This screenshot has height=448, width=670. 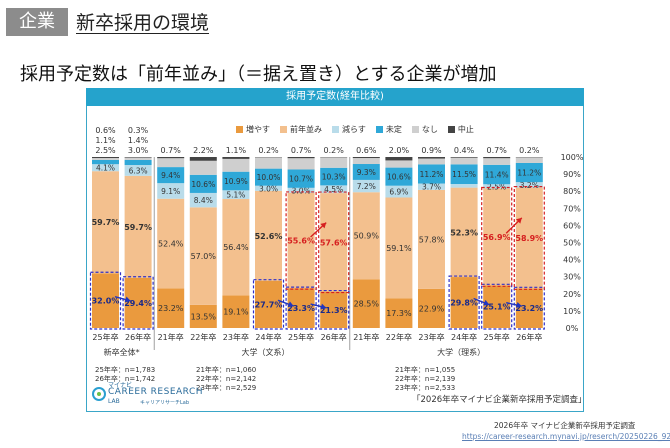 I want to click on highlight-box-increase, so click(x=497, y=306).